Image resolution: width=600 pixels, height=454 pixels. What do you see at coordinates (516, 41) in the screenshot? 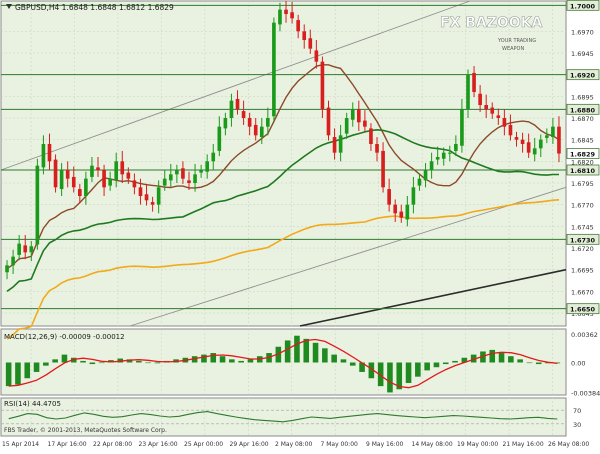
I see `logo-tagline-1: YOUR TRADING` at bounding box center [516, 41].